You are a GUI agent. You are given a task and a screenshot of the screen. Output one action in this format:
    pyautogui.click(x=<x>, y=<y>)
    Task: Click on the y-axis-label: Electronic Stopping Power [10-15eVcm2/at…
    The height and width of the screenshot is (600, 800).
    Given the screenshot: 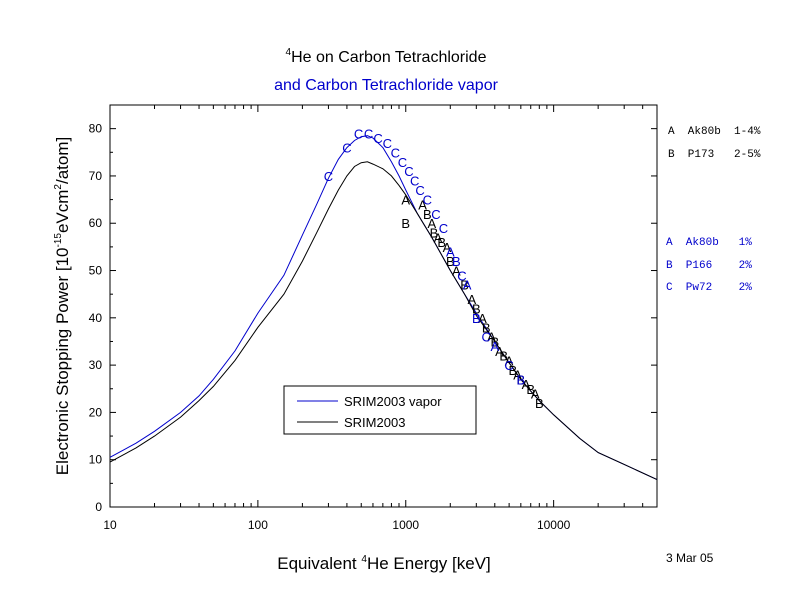 What is the action you would take?
    pyautogui.click(x=62, y=306)
    